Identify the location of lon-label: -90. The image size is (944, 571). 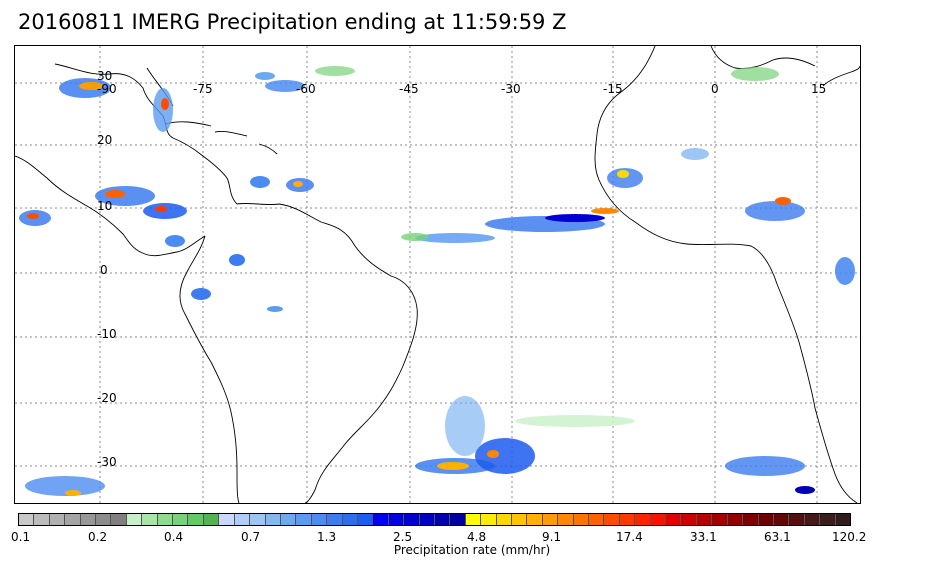
(107, 89).